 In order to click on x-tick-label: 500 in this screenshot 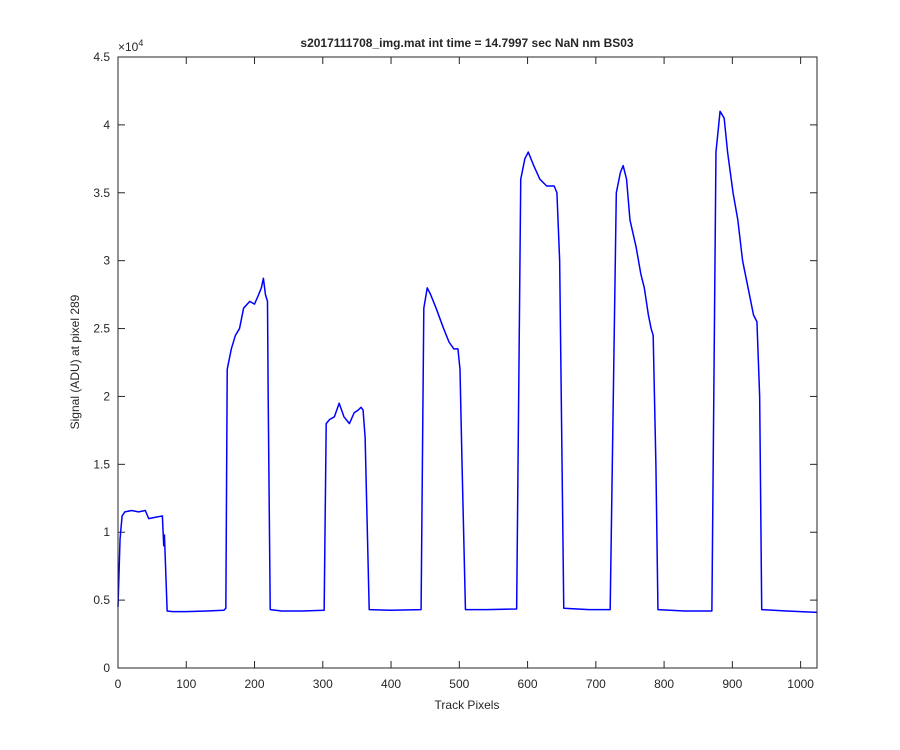, I will do `click(459, 684)`.